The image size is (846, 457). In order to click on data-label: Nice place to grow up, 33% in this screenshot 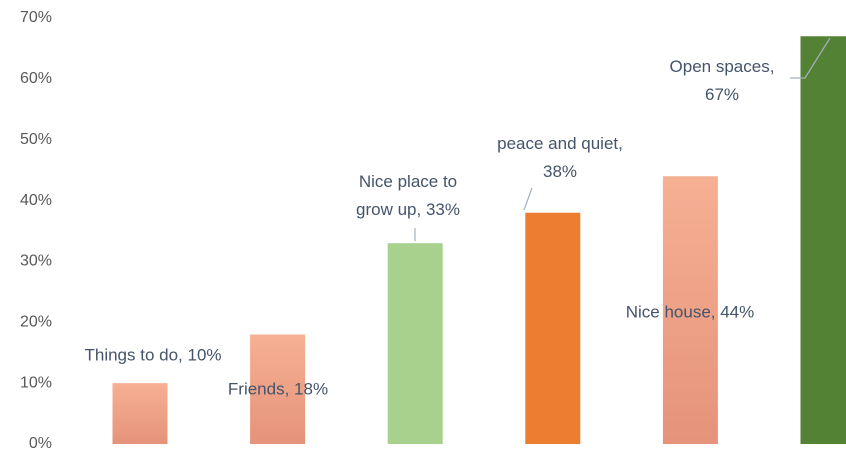, I will do `click(408, 195)`.